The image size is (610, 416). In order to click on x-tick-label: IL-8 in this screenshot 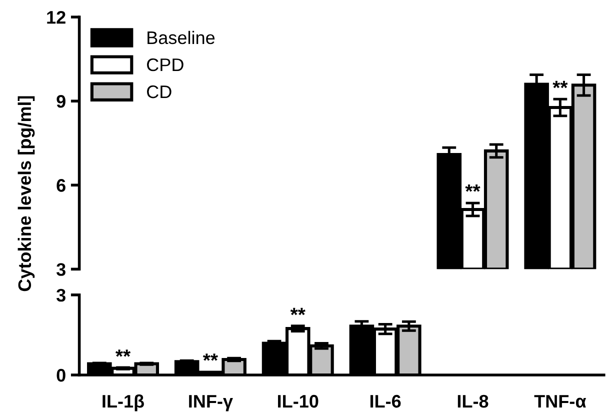, I will do `click(473, 401)`.